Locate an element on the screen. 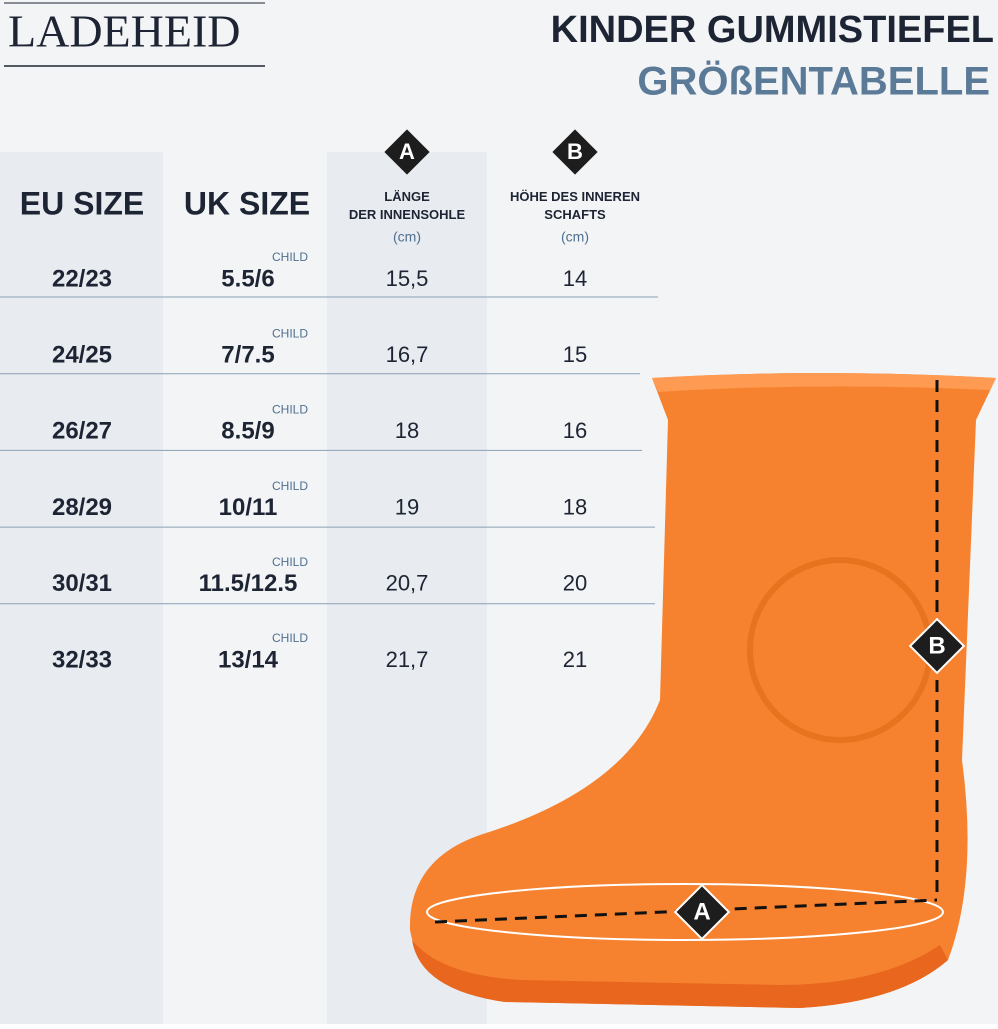 The width and height of the screenshot is (998, 1029). shaft-height: 20 is located at coordinates (575, 583).